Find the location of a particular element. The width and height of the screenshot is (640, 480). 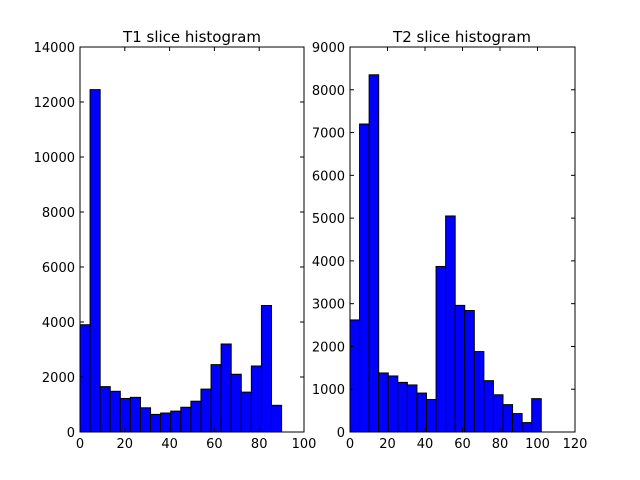

t2-xtick-label-0: 0 is located at coordinates (350, 444).